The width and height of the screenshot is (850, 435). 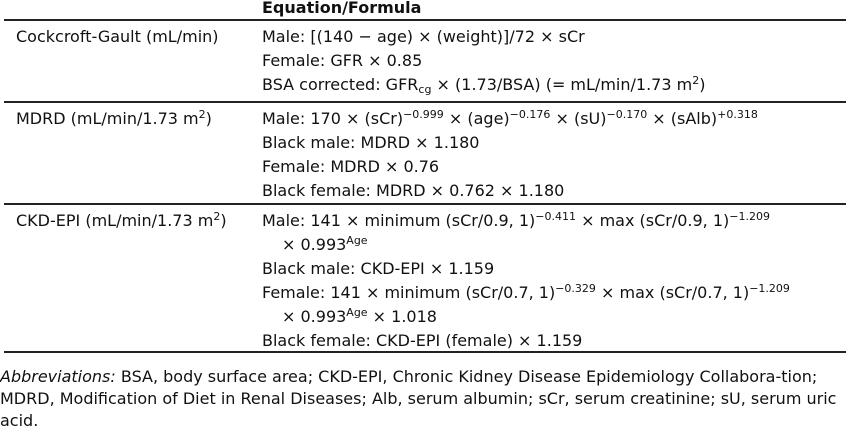 I want to click on equation-line: Male: [(140 − age) × (weight)]/72 × sCr, so click(x=423, y=36).